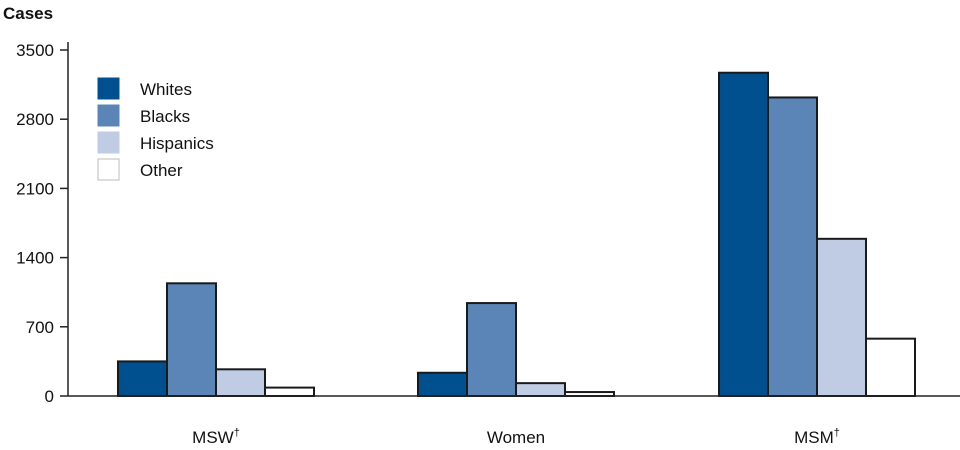  Describe the element at coordinates (108, 142) in the screenshot. I see `legend-swatch-hispanics` at that location.